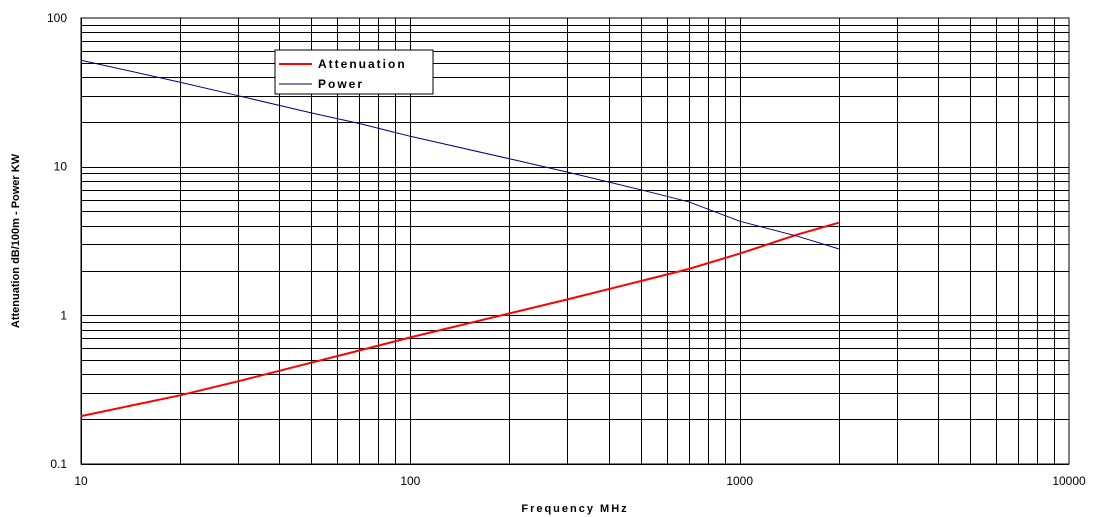 This screenshot has height=517, width=1093. I want to click on legend-label-attenuation: Attenuation, so click(362, 64).